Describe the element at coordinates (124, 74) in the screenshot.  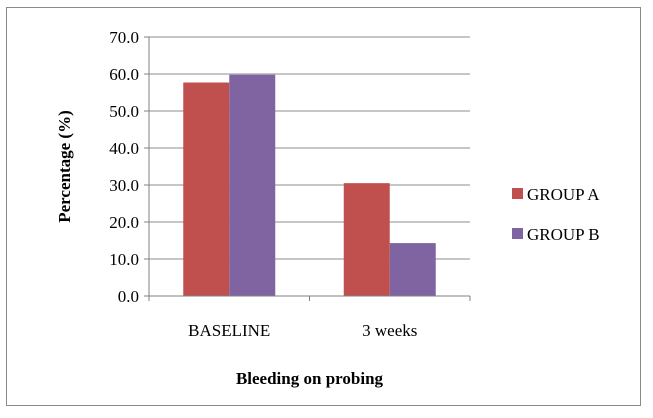
I see `y-tick-label: 60.0` at that location.